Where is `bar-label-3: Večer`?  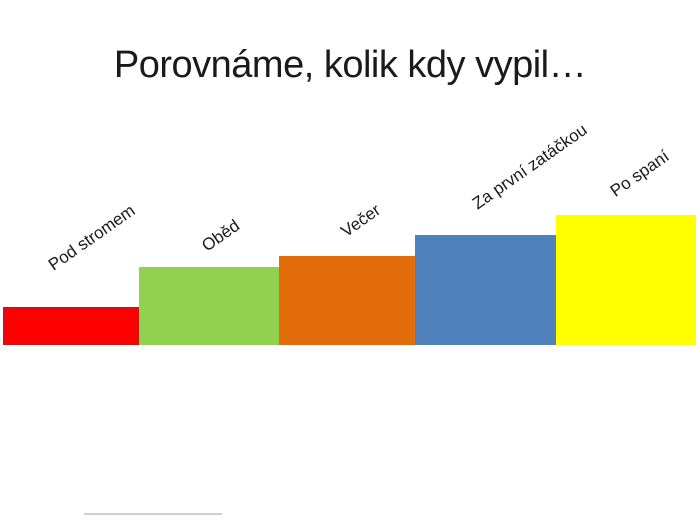
bar-label-3: Večer is located at coordinates (360, 220).